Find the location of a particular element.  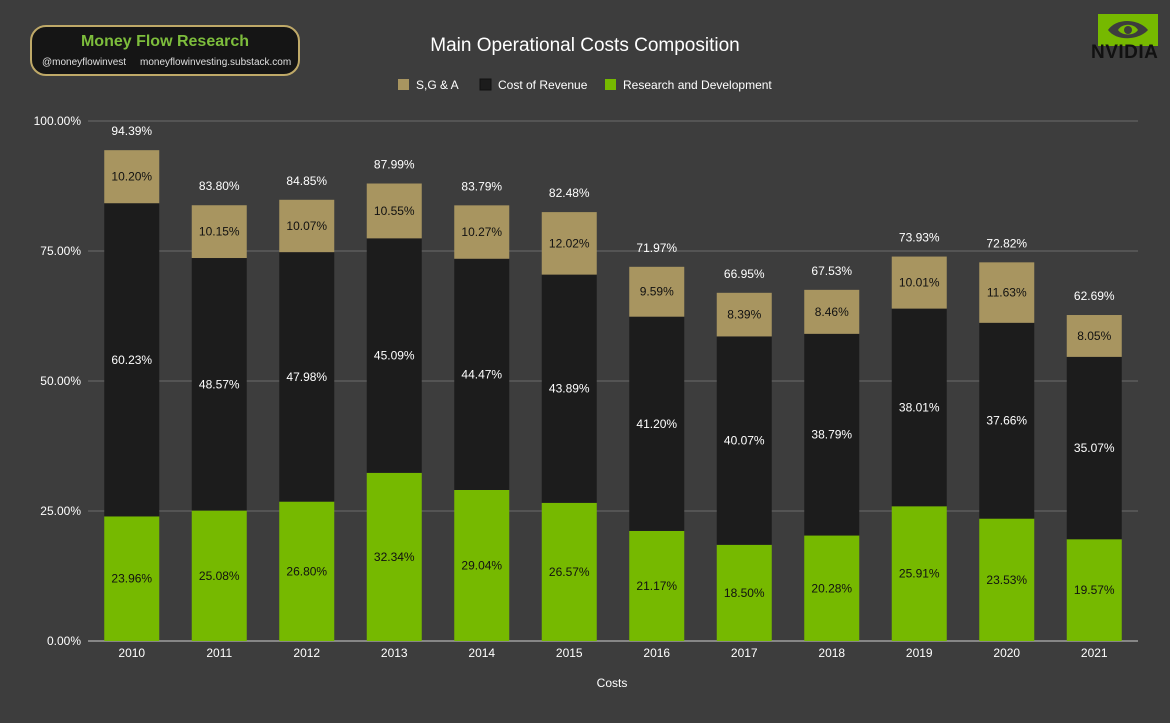

data-label: 21.17% is located at coordinates (656, 586).